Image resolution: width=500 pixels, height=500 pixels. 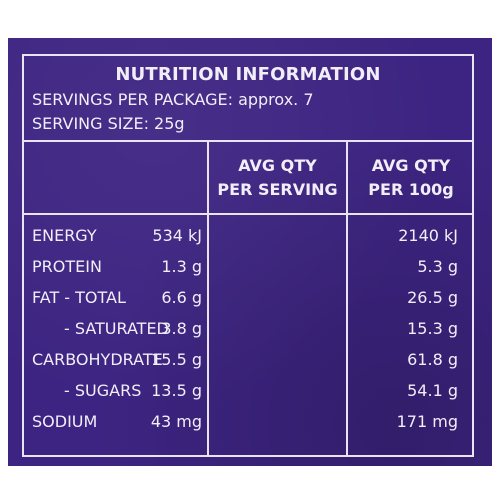 I want to click on value-per-serving: 15.5 g, so click(x=176, y=359).